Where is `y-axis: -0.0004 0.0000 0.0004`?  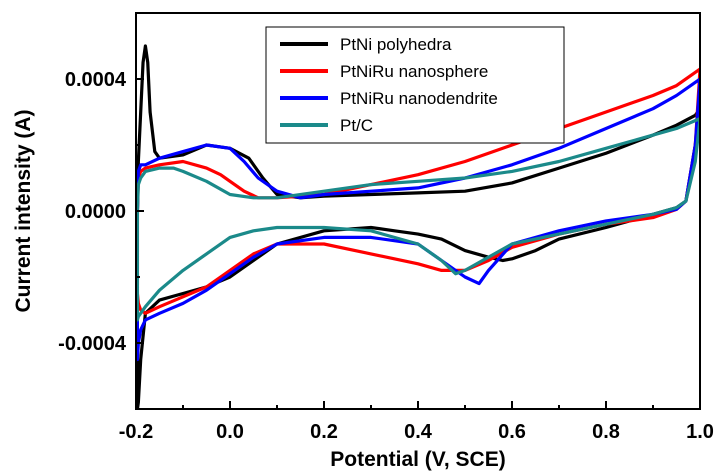 y-axis: -0.0004 0.0000 0.0004 is located at coordinates (101, 211).